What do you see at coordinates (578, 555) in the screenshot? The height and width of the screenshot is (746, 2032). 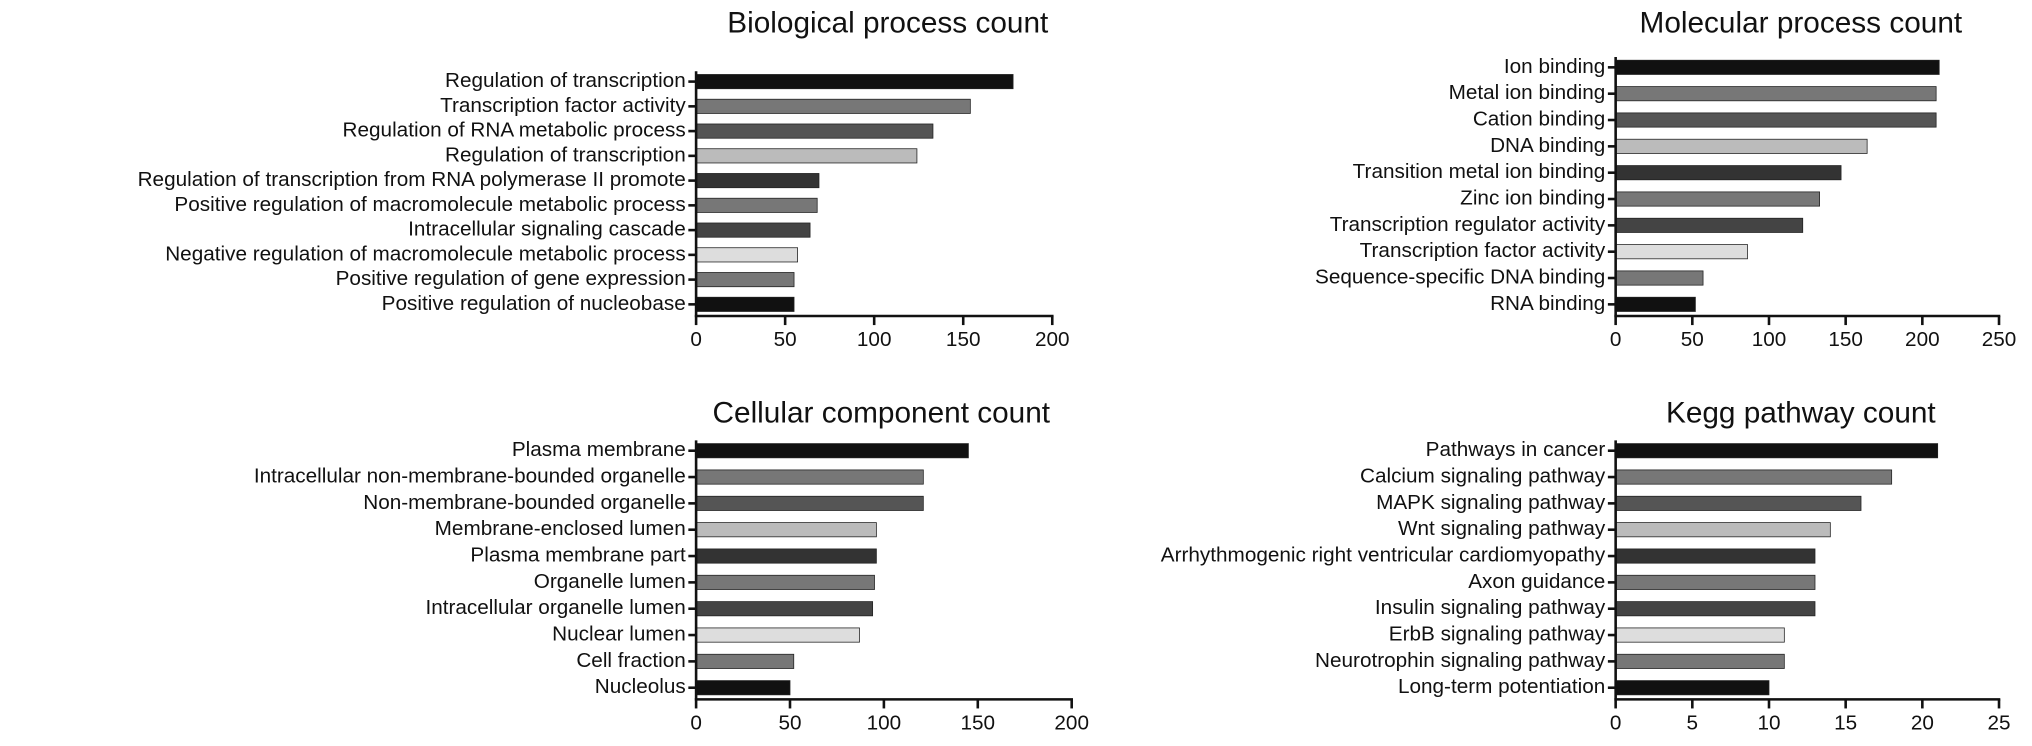 I see `y-tick-label: Plasma membrane part` at bounding box center [578, 555].